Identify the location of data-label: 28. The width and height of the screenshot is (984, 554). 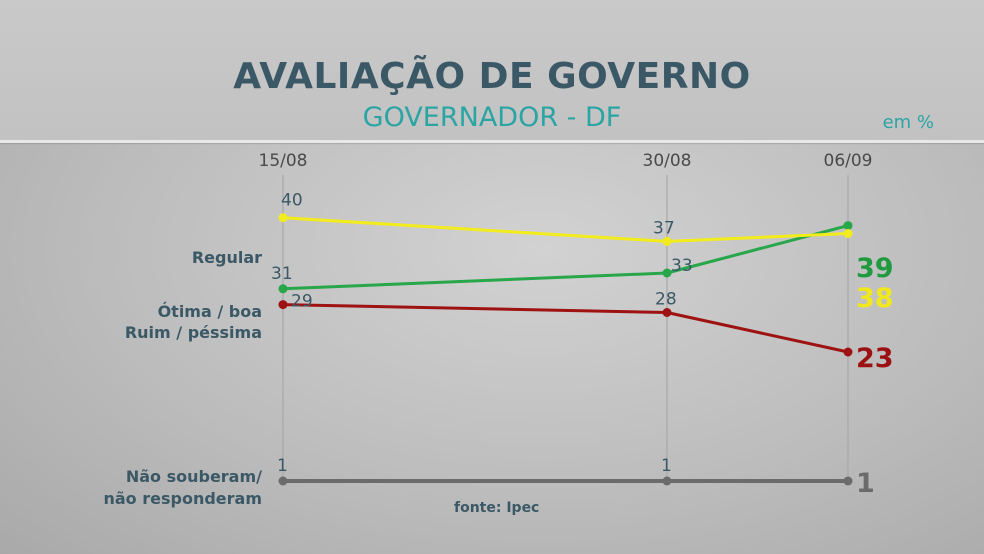
(666, 300).